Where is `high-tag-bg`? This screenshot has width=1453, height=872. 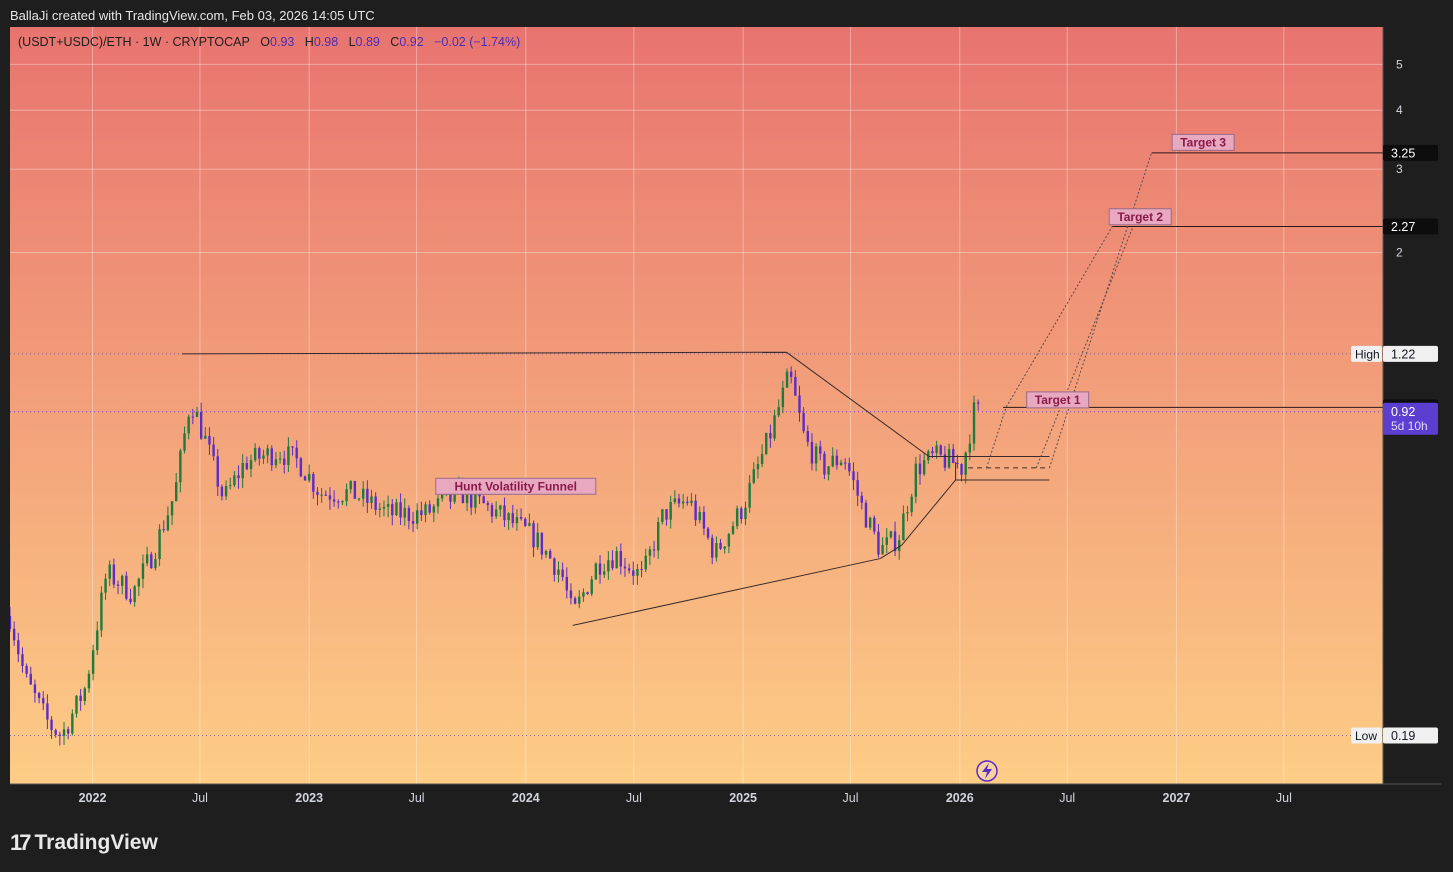 high-tag-bg is located at coordinates (1366, 353).